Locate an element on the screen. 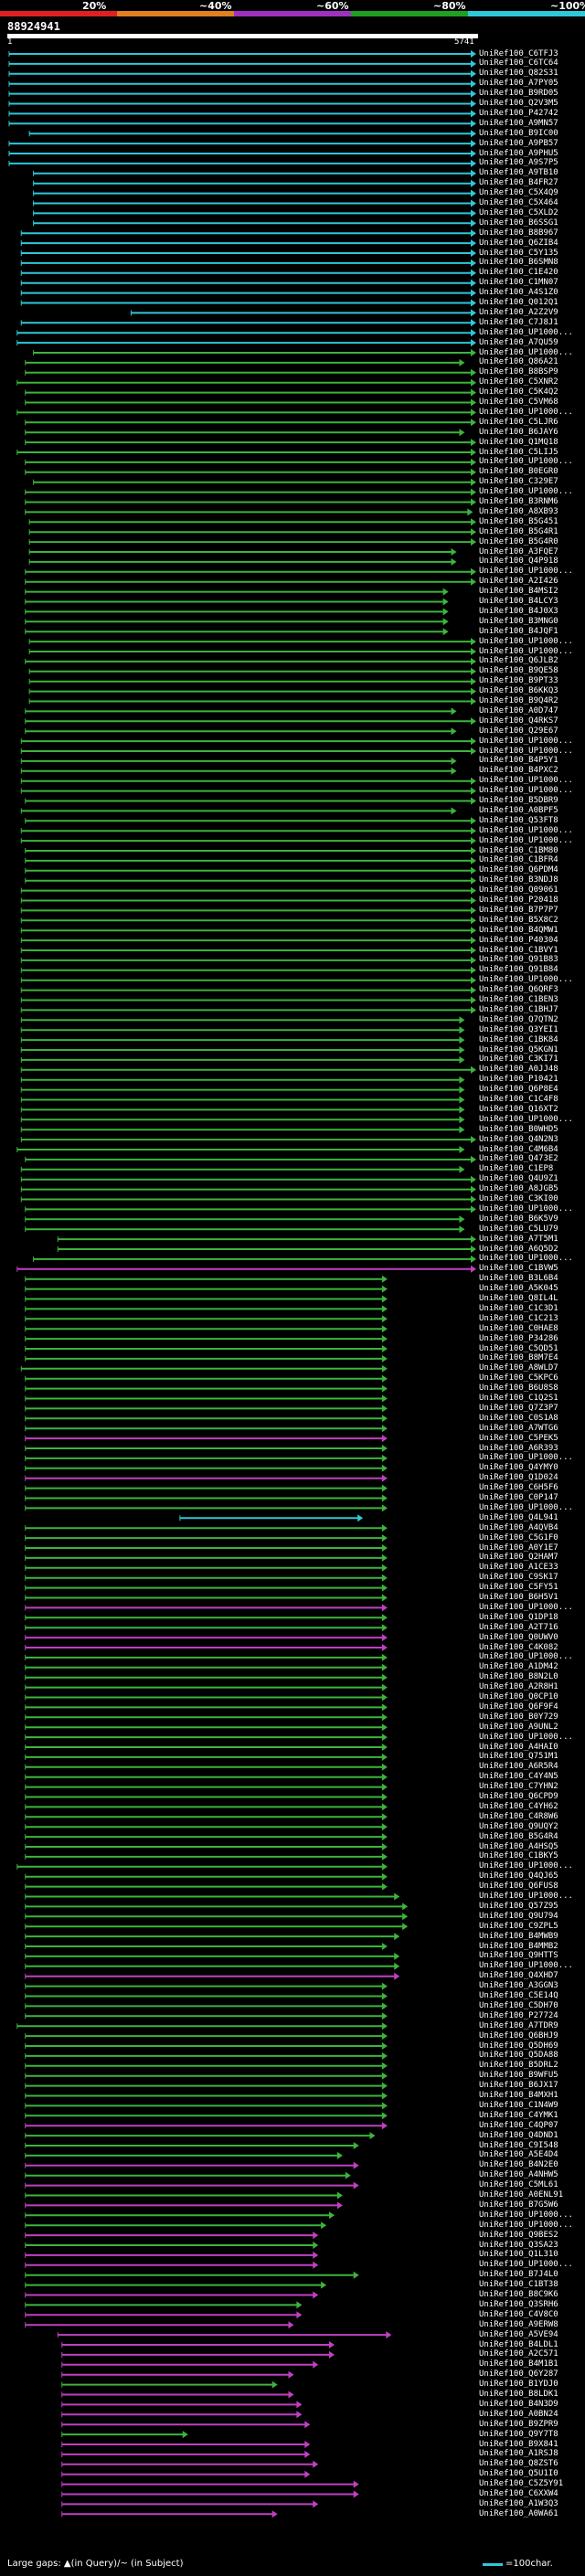  hit-label: UniRef100_Q6CPD9 is located at coordinates (518, 1796).